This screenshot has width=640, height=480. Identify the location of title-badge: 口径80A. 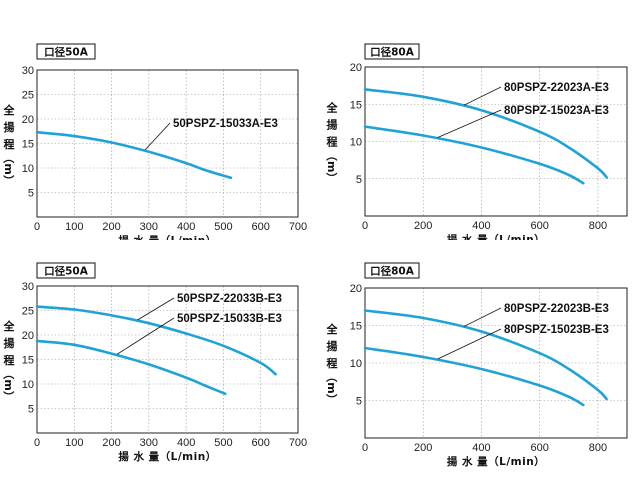
(392, 51).